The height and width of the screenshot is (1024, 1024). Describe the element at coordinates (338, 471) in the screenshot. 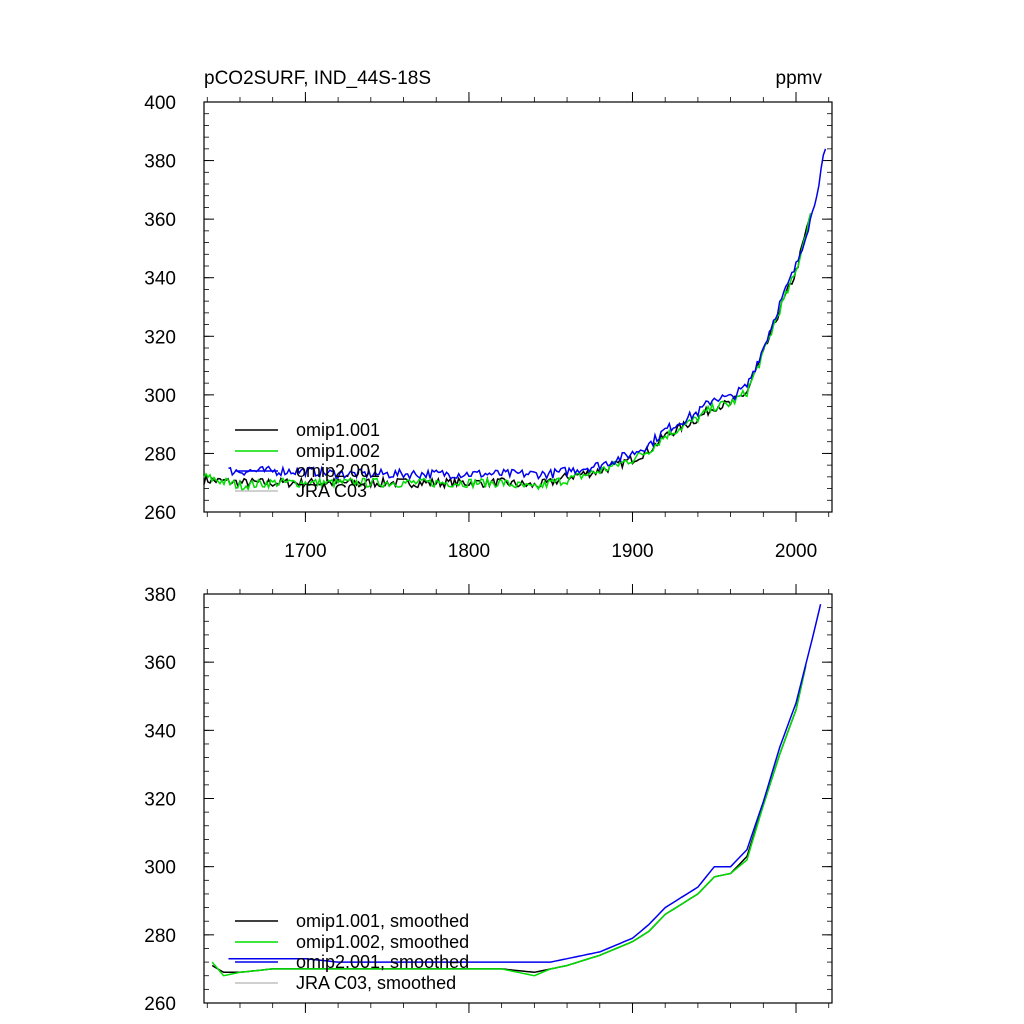

I see `legend-label: omip2.001` at that location.